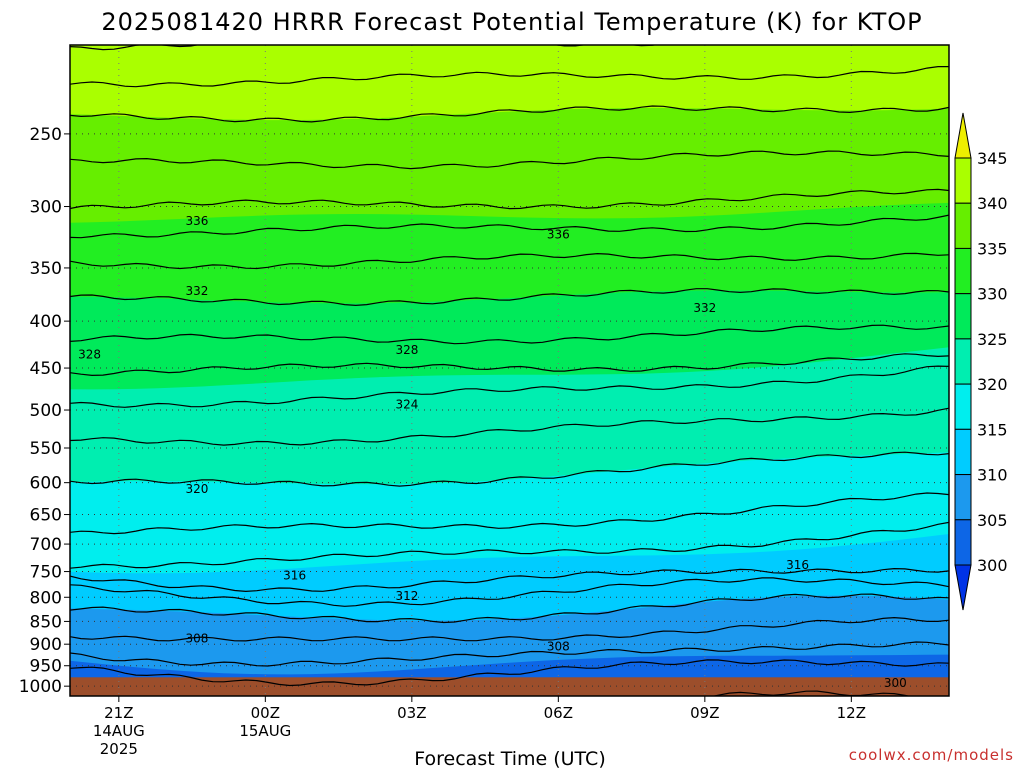 The image size is (1024, 768). Describe the element at coordinates (963, 135) in the screenshot. I see `colorbar-top-arrow` at that location.